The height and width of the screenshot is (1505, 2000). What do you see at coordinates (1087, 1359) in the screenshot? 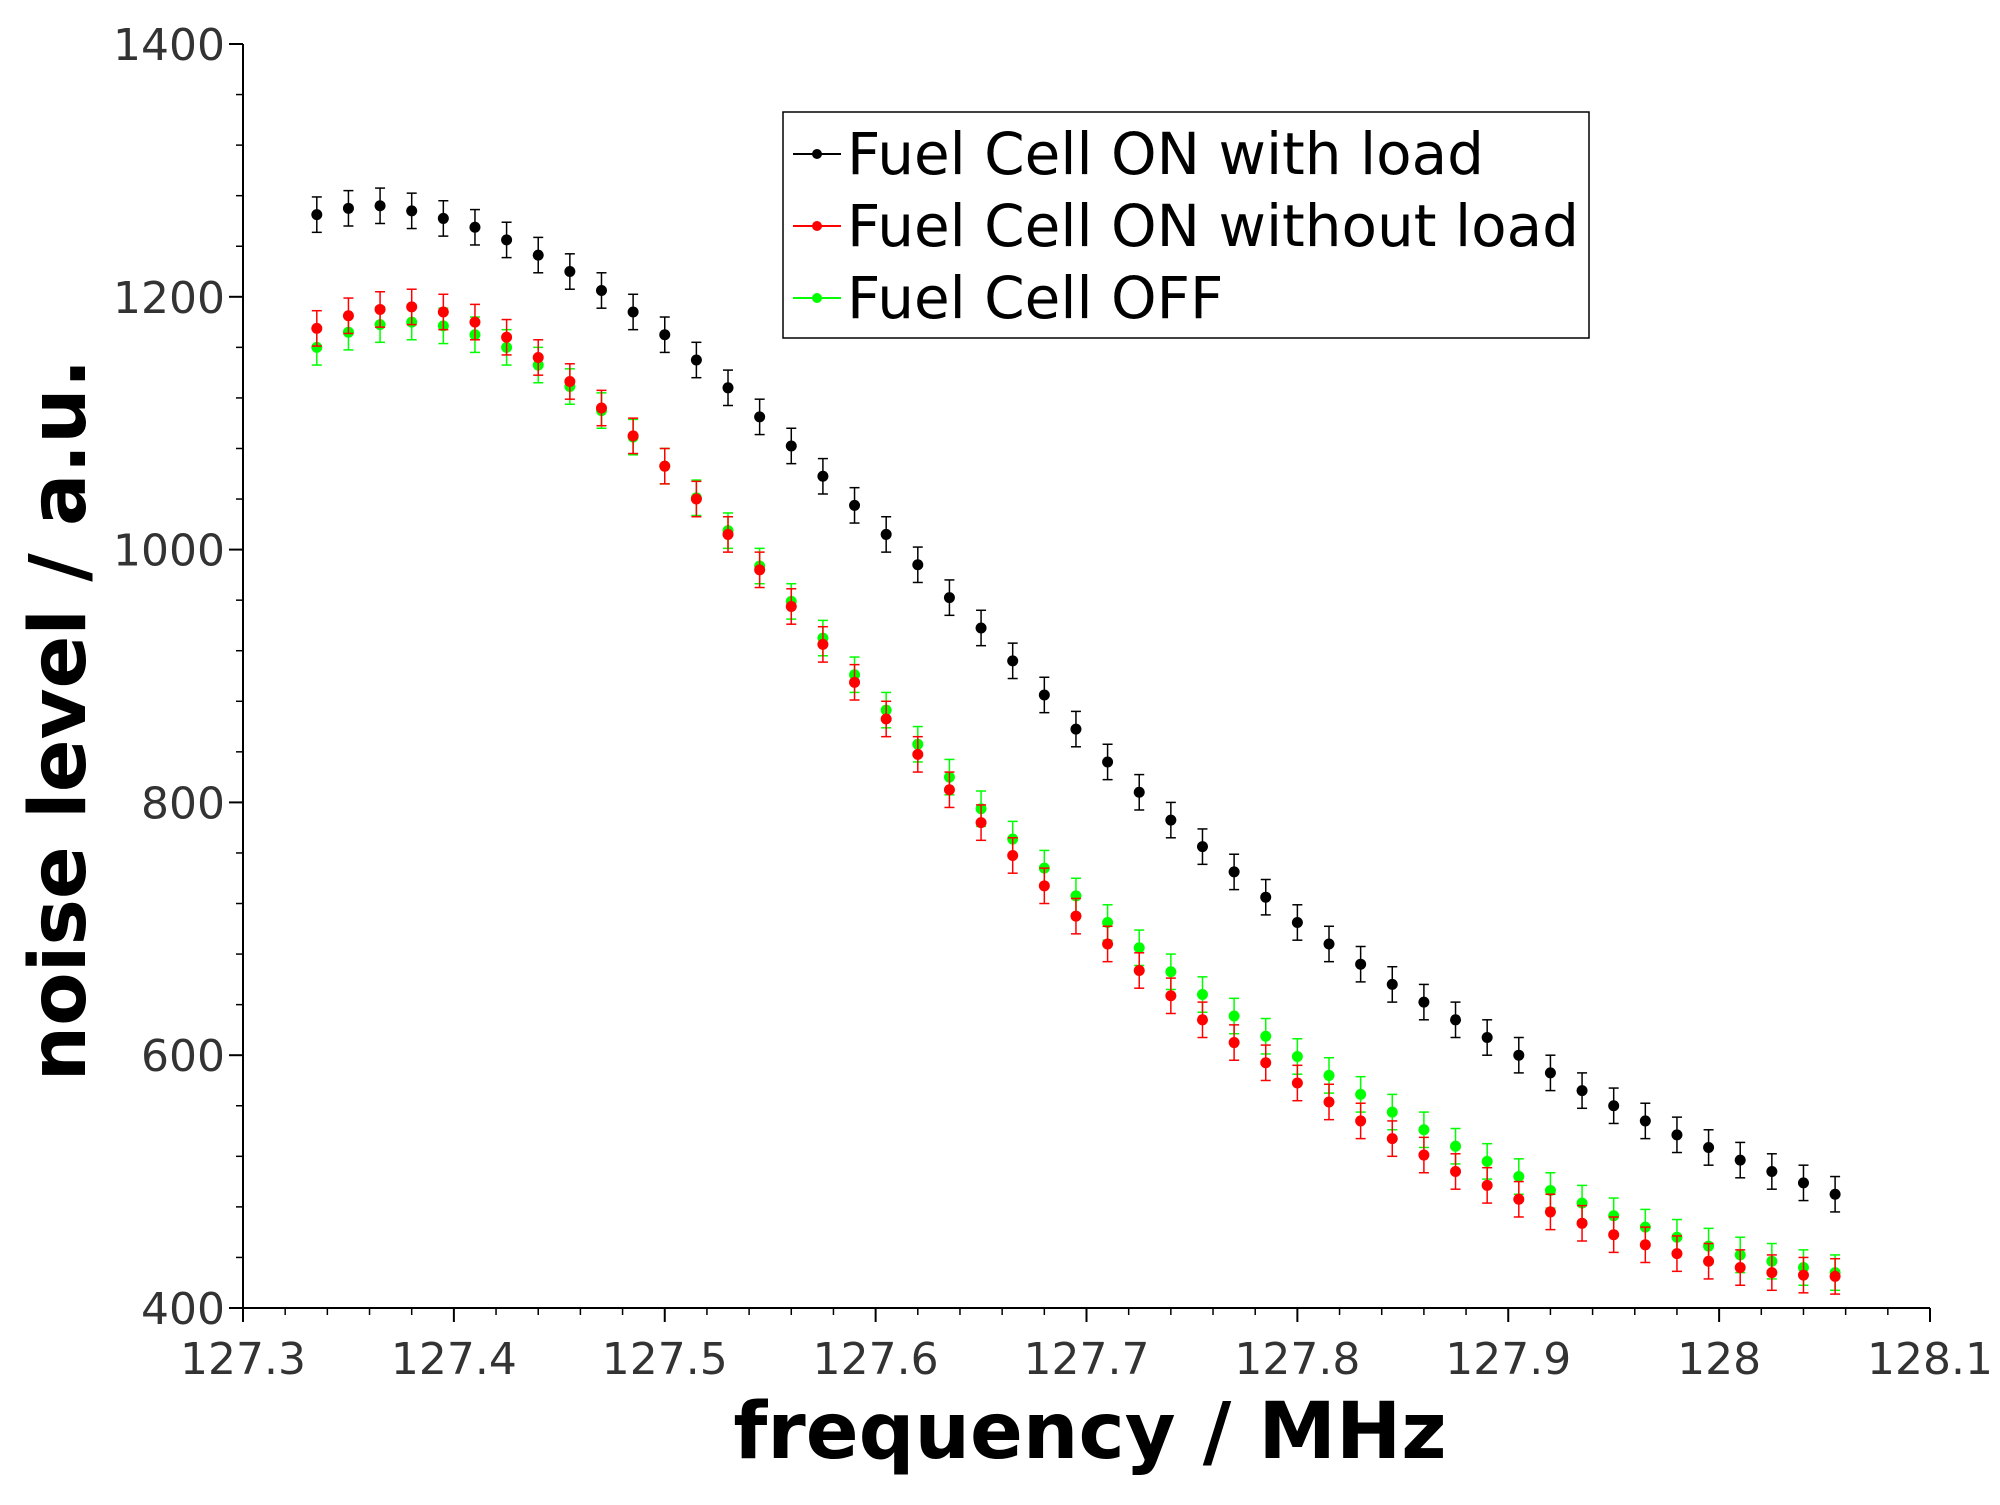
I see `x-tick-label: 127.7` at bounding box center [1087, 1359].